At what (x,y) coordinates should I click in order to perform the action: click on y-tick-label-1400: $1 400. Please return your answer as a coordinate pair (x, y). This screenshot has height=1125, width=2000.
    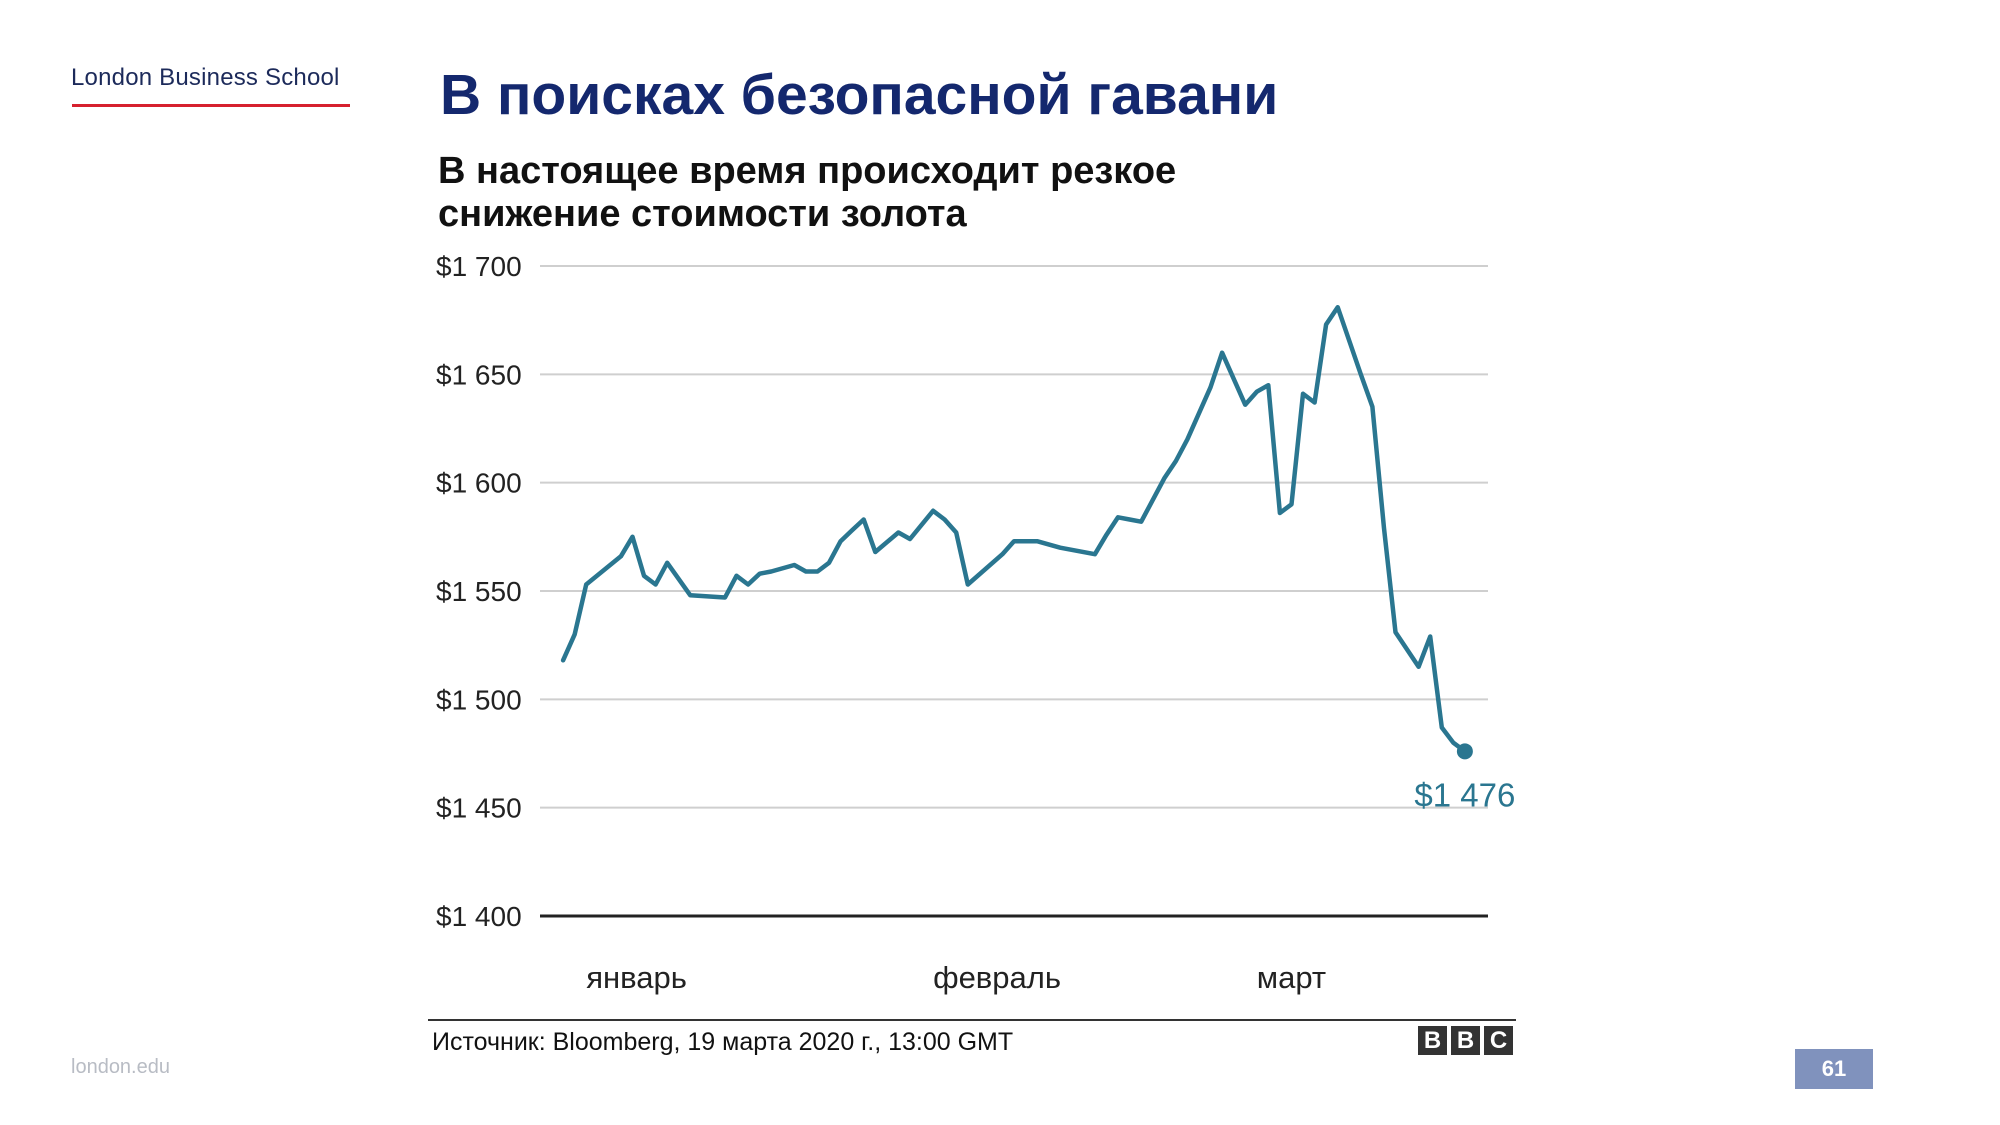
    Looking at the image, I should click on (479, 916).